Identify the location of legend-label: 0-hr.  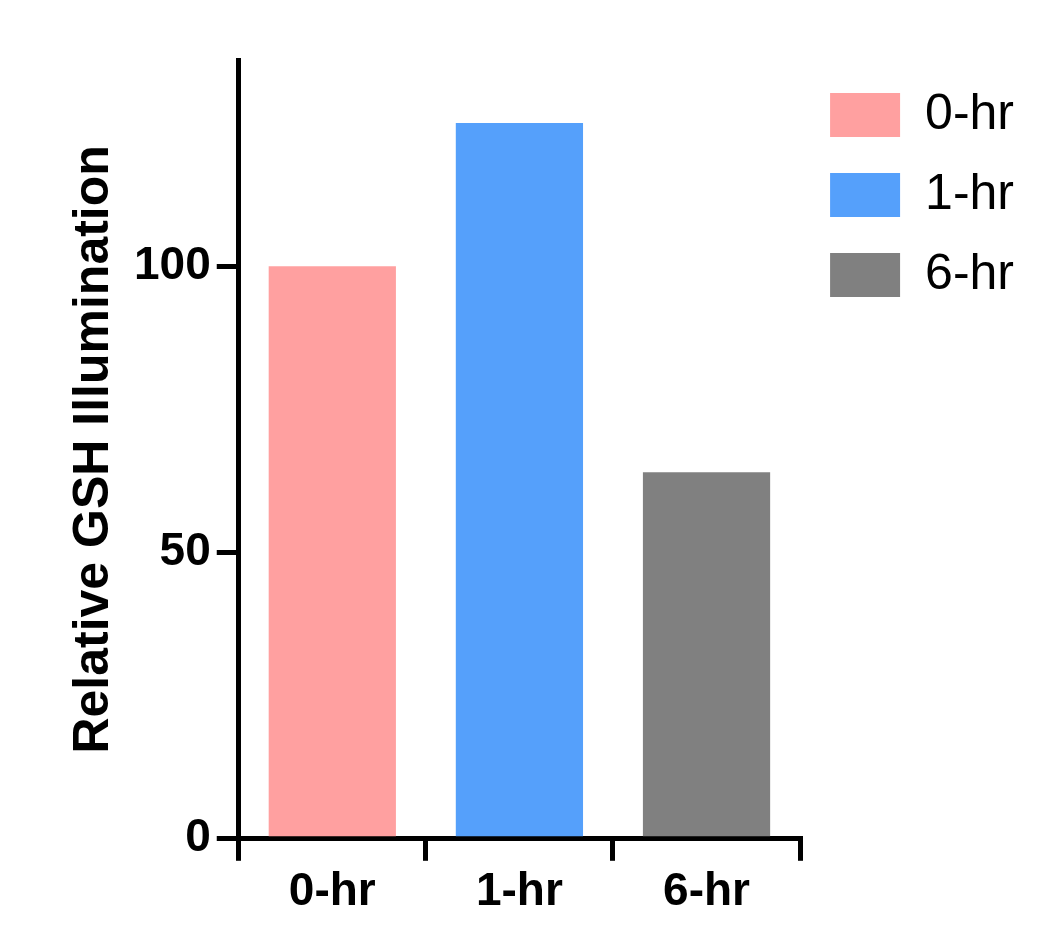
(970, 111).